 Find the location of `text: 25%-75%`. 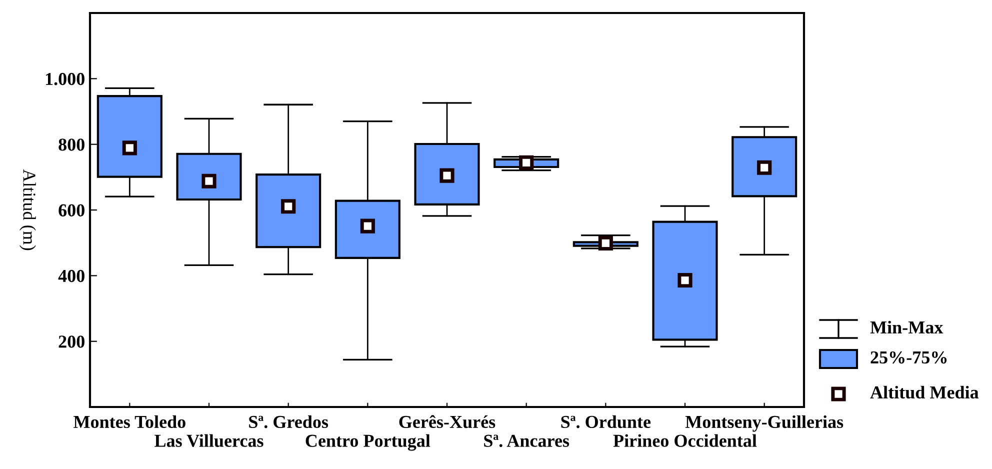

text: 25%-75% is located at coordinates (908, 357).